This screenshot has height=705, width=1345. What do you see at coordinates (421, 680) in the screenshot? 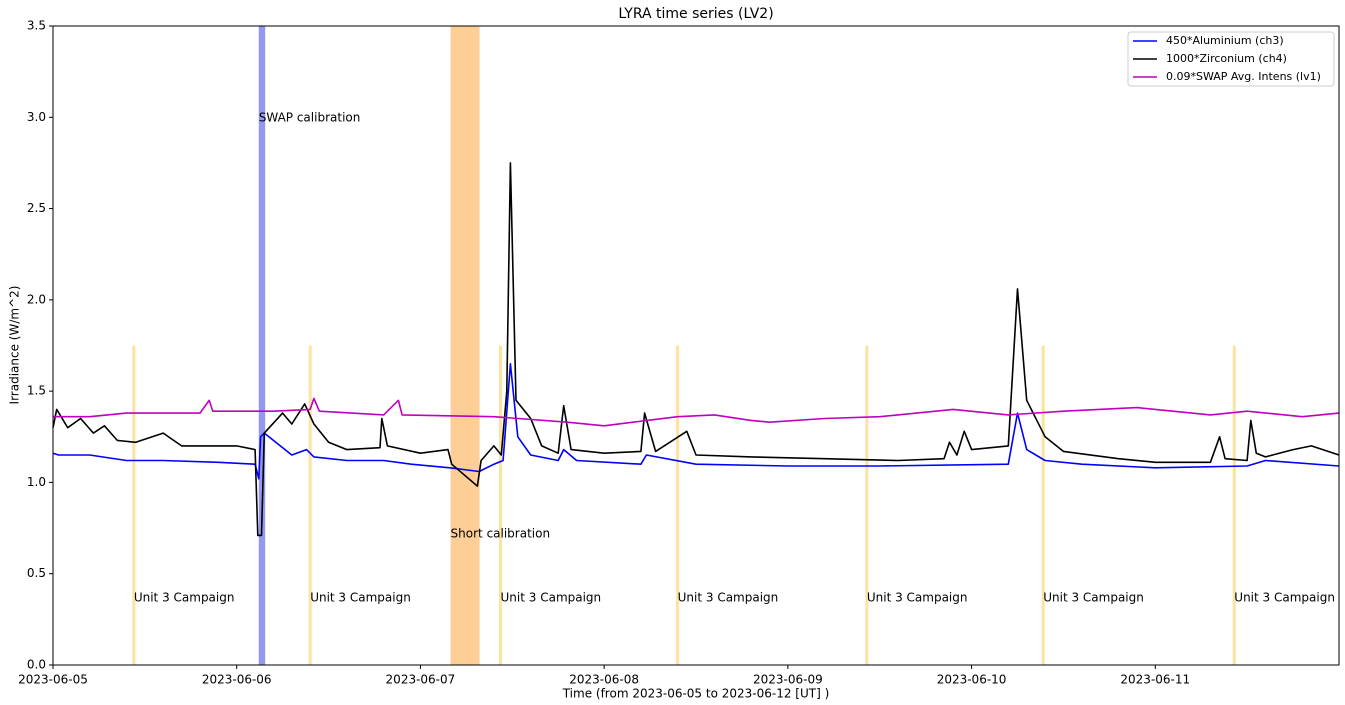
I see `x-tick-label: 2023-06-07` at bounding box center [421, 680].